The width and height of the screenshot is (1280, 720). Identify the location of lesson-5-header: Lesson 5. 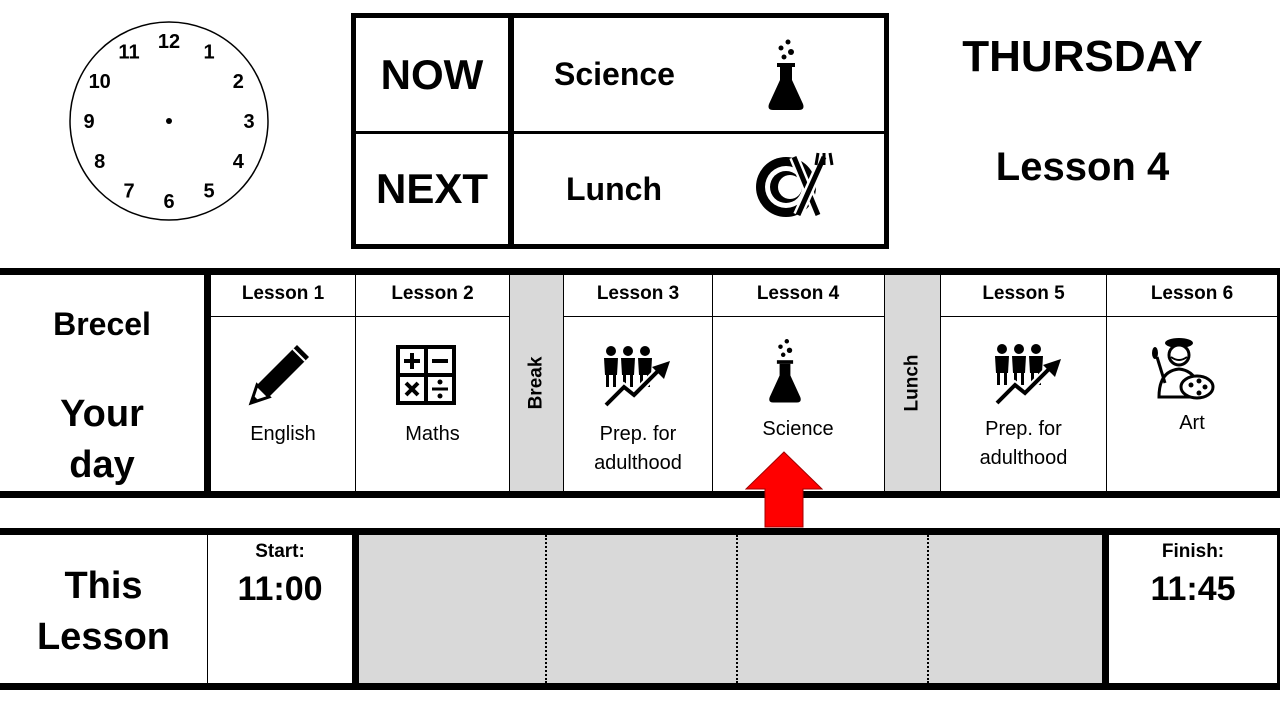
(1023, 293).